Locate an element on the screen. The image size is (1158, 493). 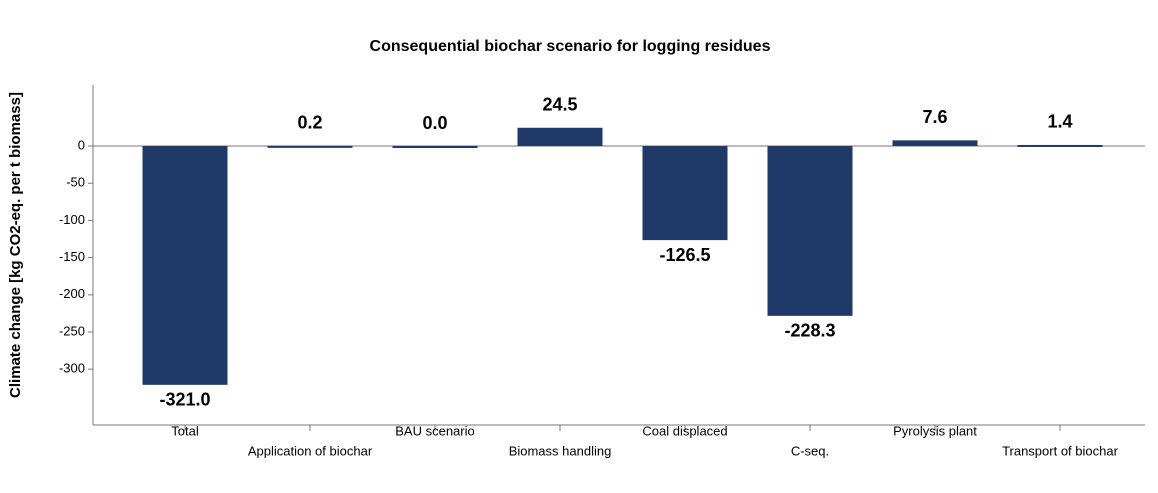
x-tick-label: Biomass handling is located at coordinates (560, 450).